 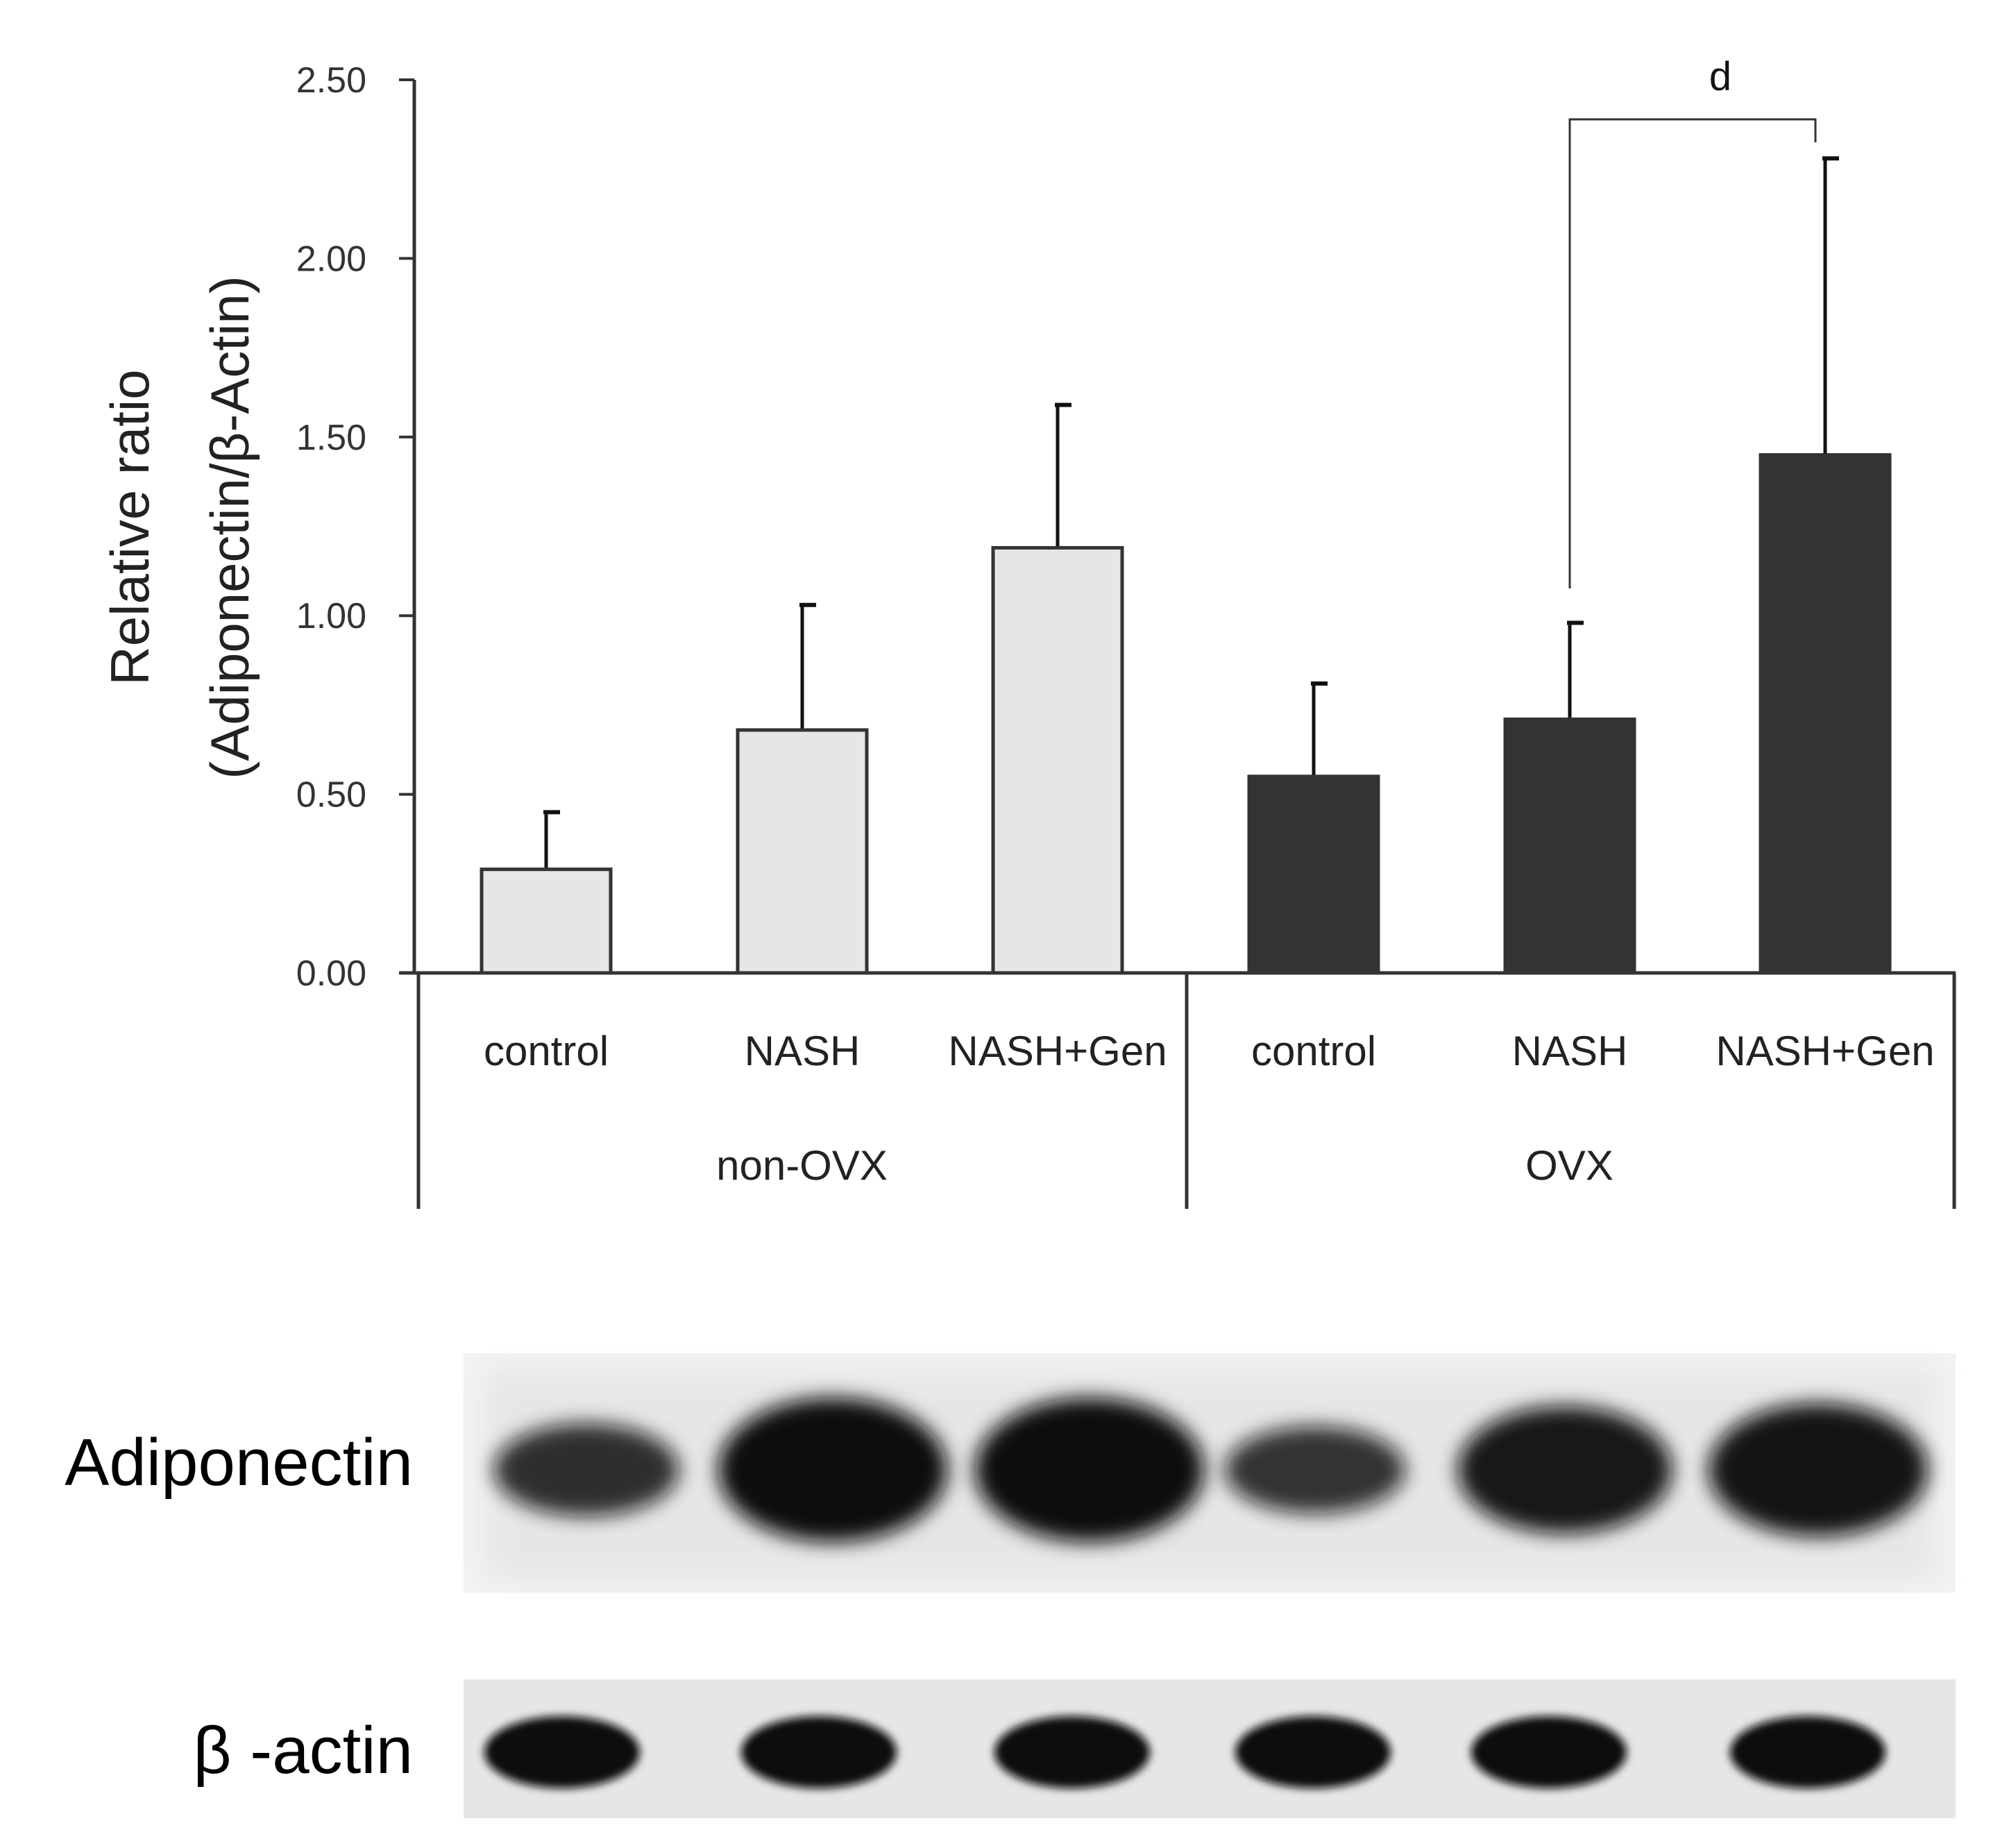 I want to click on y-tick-label: 2.00, so click(x=331, y=259).